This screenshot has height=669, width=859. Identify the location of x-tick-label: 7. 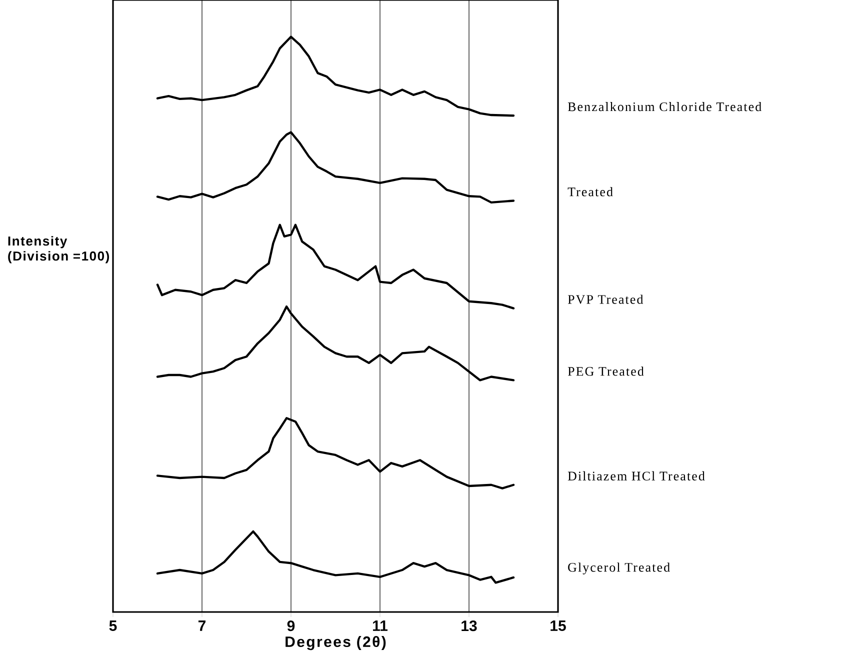
(202, 625).